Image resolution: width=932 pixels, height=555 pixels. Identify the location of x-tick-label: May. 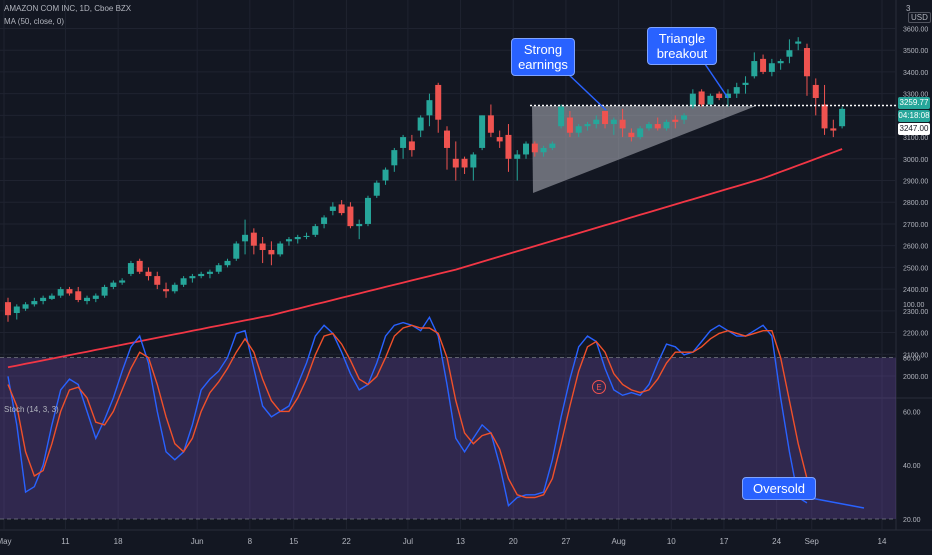
(6, 541).